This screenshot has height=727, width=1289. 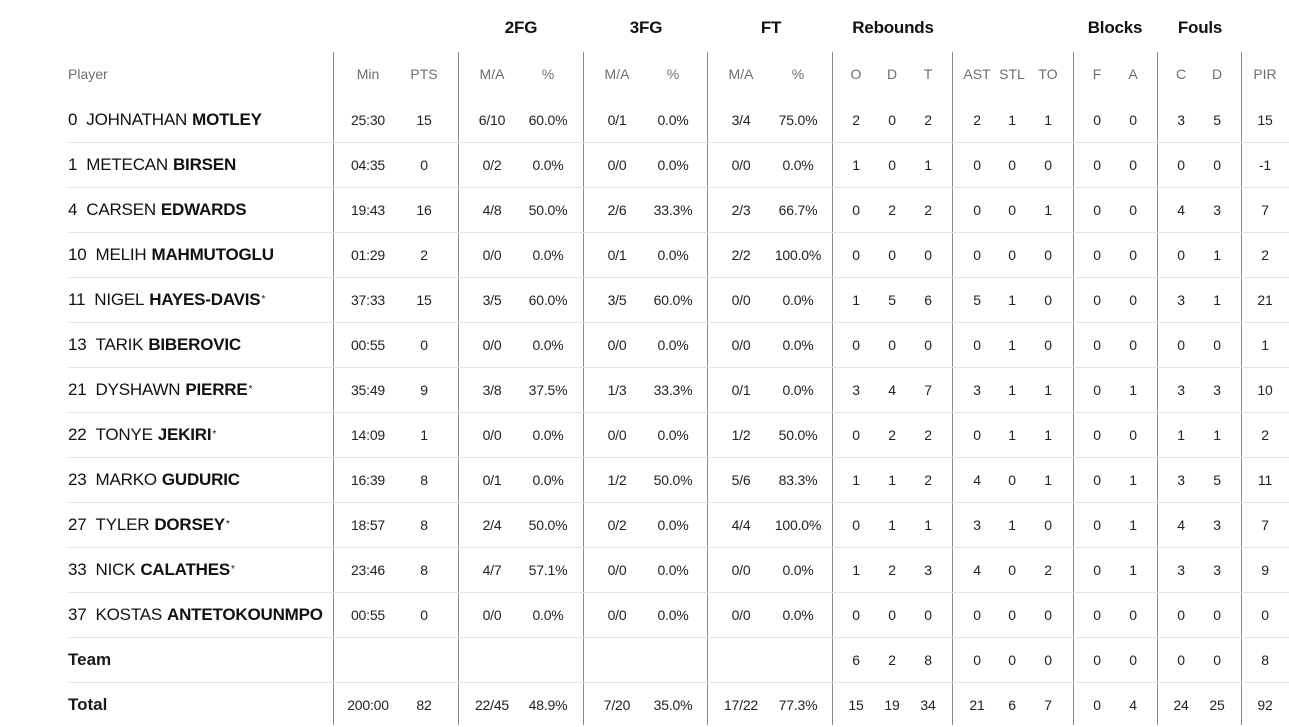 What do you see at coordinates (368, 434) in the screenshot?
I see `stat-min: 14:09` at bounding box center [368, 434].